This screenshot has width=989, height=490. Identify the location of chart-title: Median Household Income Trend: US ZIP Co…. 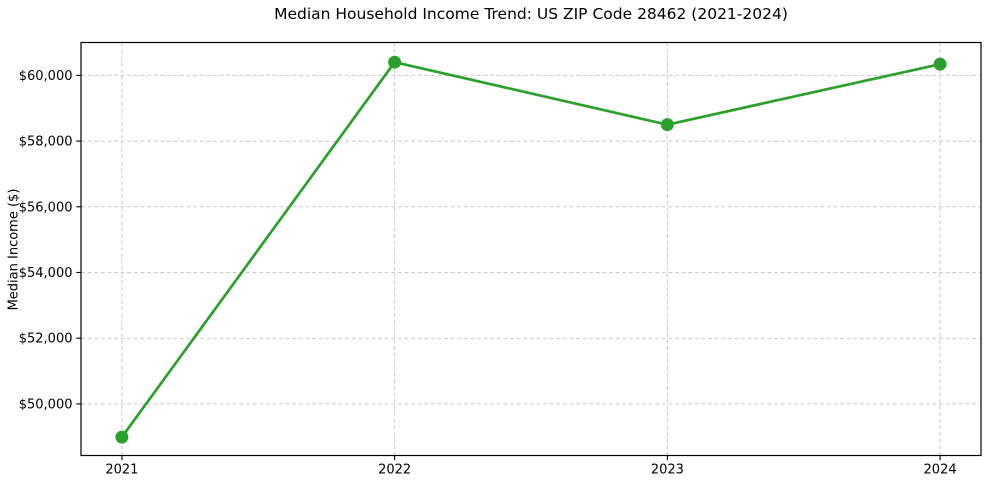
(531, 14).